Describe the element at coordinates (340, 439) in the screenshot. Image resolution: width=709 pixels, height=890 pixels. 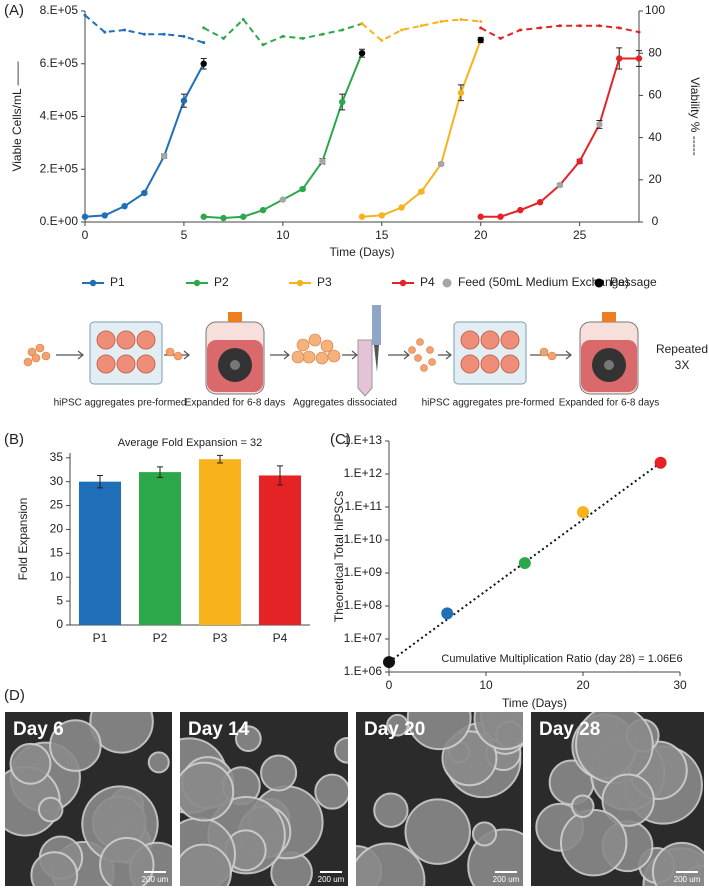
I see `panel-label: (C)` at that location.